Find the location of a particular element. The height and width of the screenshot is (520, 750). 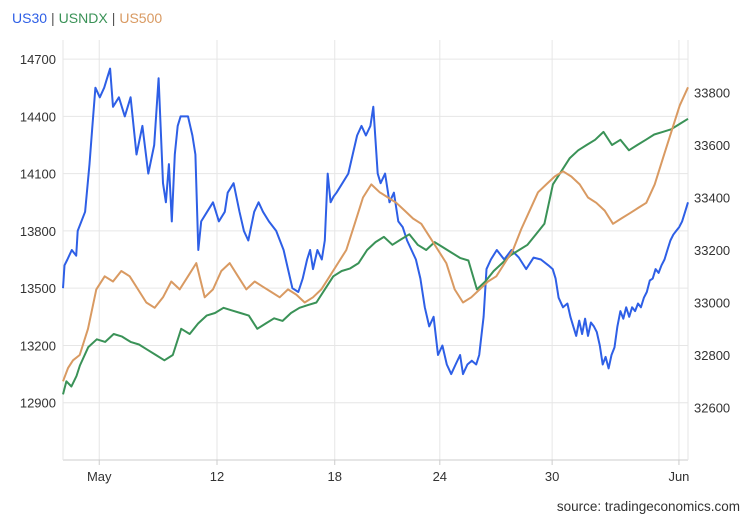

y-left-tick-label: 13800 is located at coordinates (38, 231).